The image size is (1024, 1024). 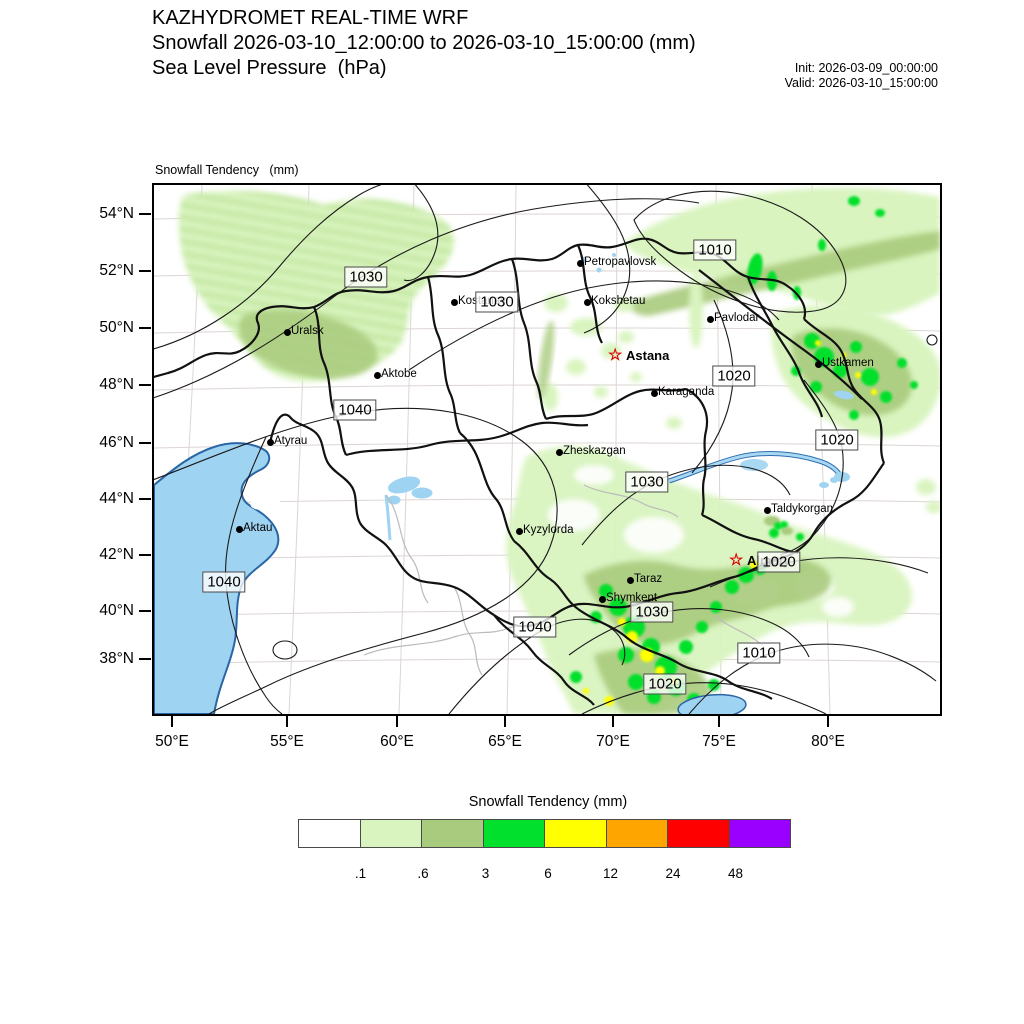 What do you see at coordinates (145, 271) in the screenshot?
I see `lat-tick-52-n` at bounding box center [145, 271].